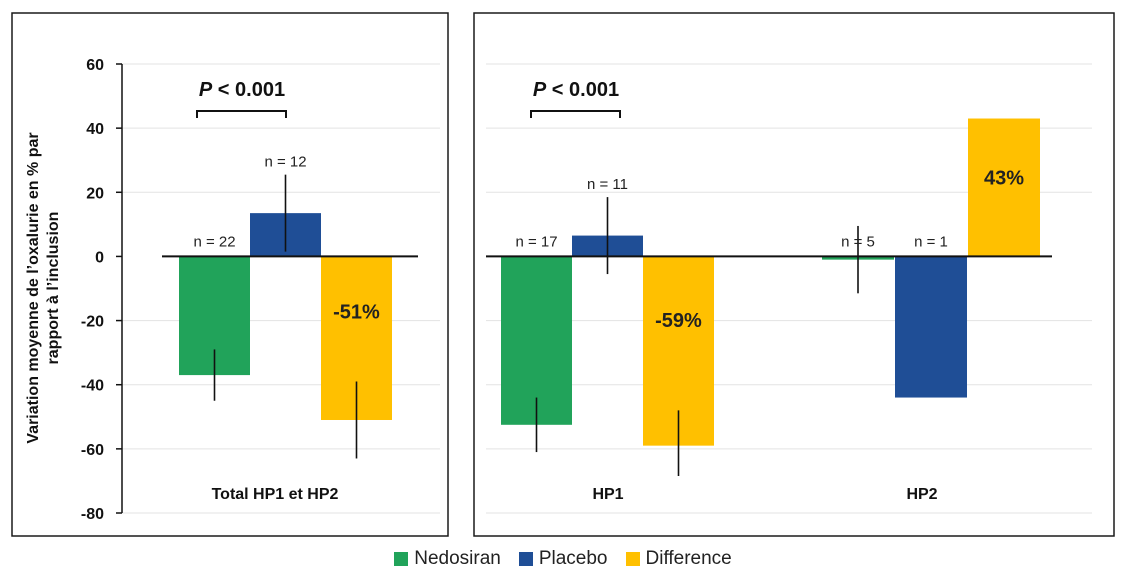 Image resolution: width=1126 pixels, height=573 pixels. Describe the element at coordinates (573, 558) in the screenshot. I see `legend-label-placebo: Placebo` at that location.